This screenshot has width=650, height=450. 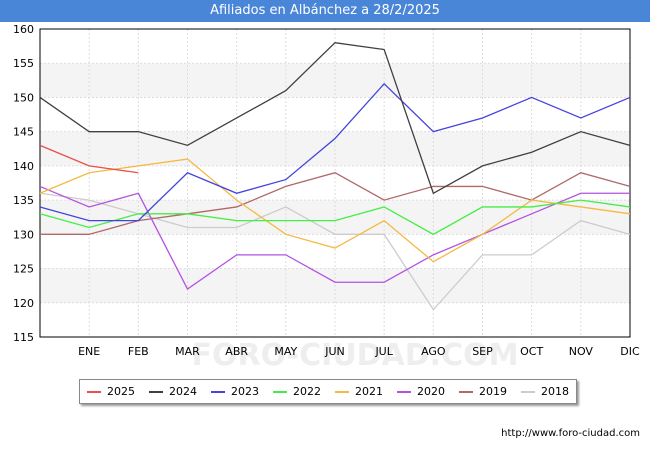 I want to click on x-tick-label: ABR, so click(x=236, y=351).